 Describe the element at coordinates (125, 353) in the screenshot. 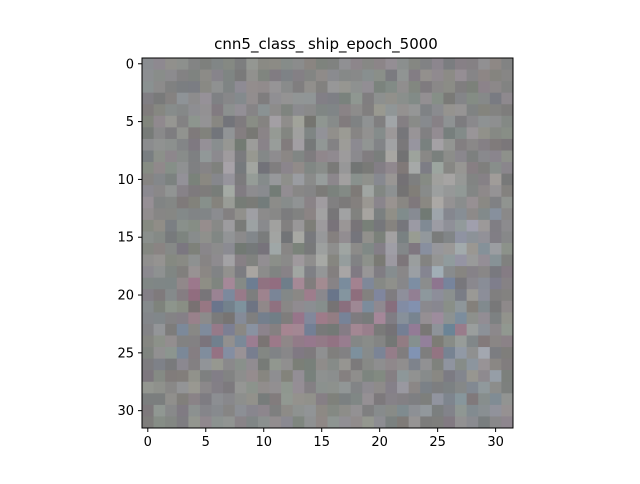

I see `y-tick-label: 25` at that location.